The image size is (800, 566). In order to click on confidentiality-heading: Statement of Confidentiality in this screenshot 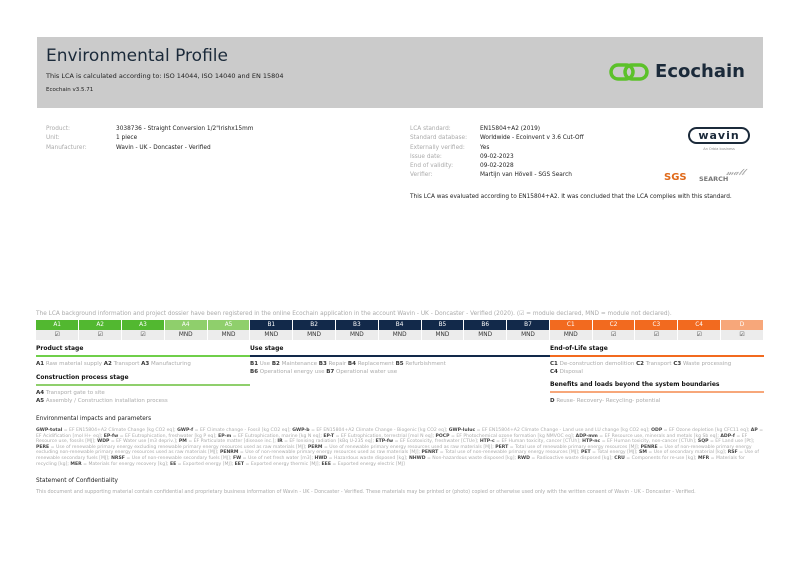, I will do `click(77, 481)`.